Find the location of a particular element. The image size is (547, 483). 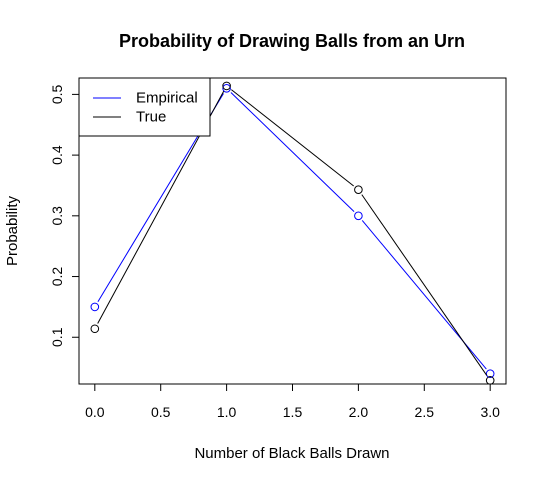

x-tick-label: 0.5 is located at coordinates (161, 412).